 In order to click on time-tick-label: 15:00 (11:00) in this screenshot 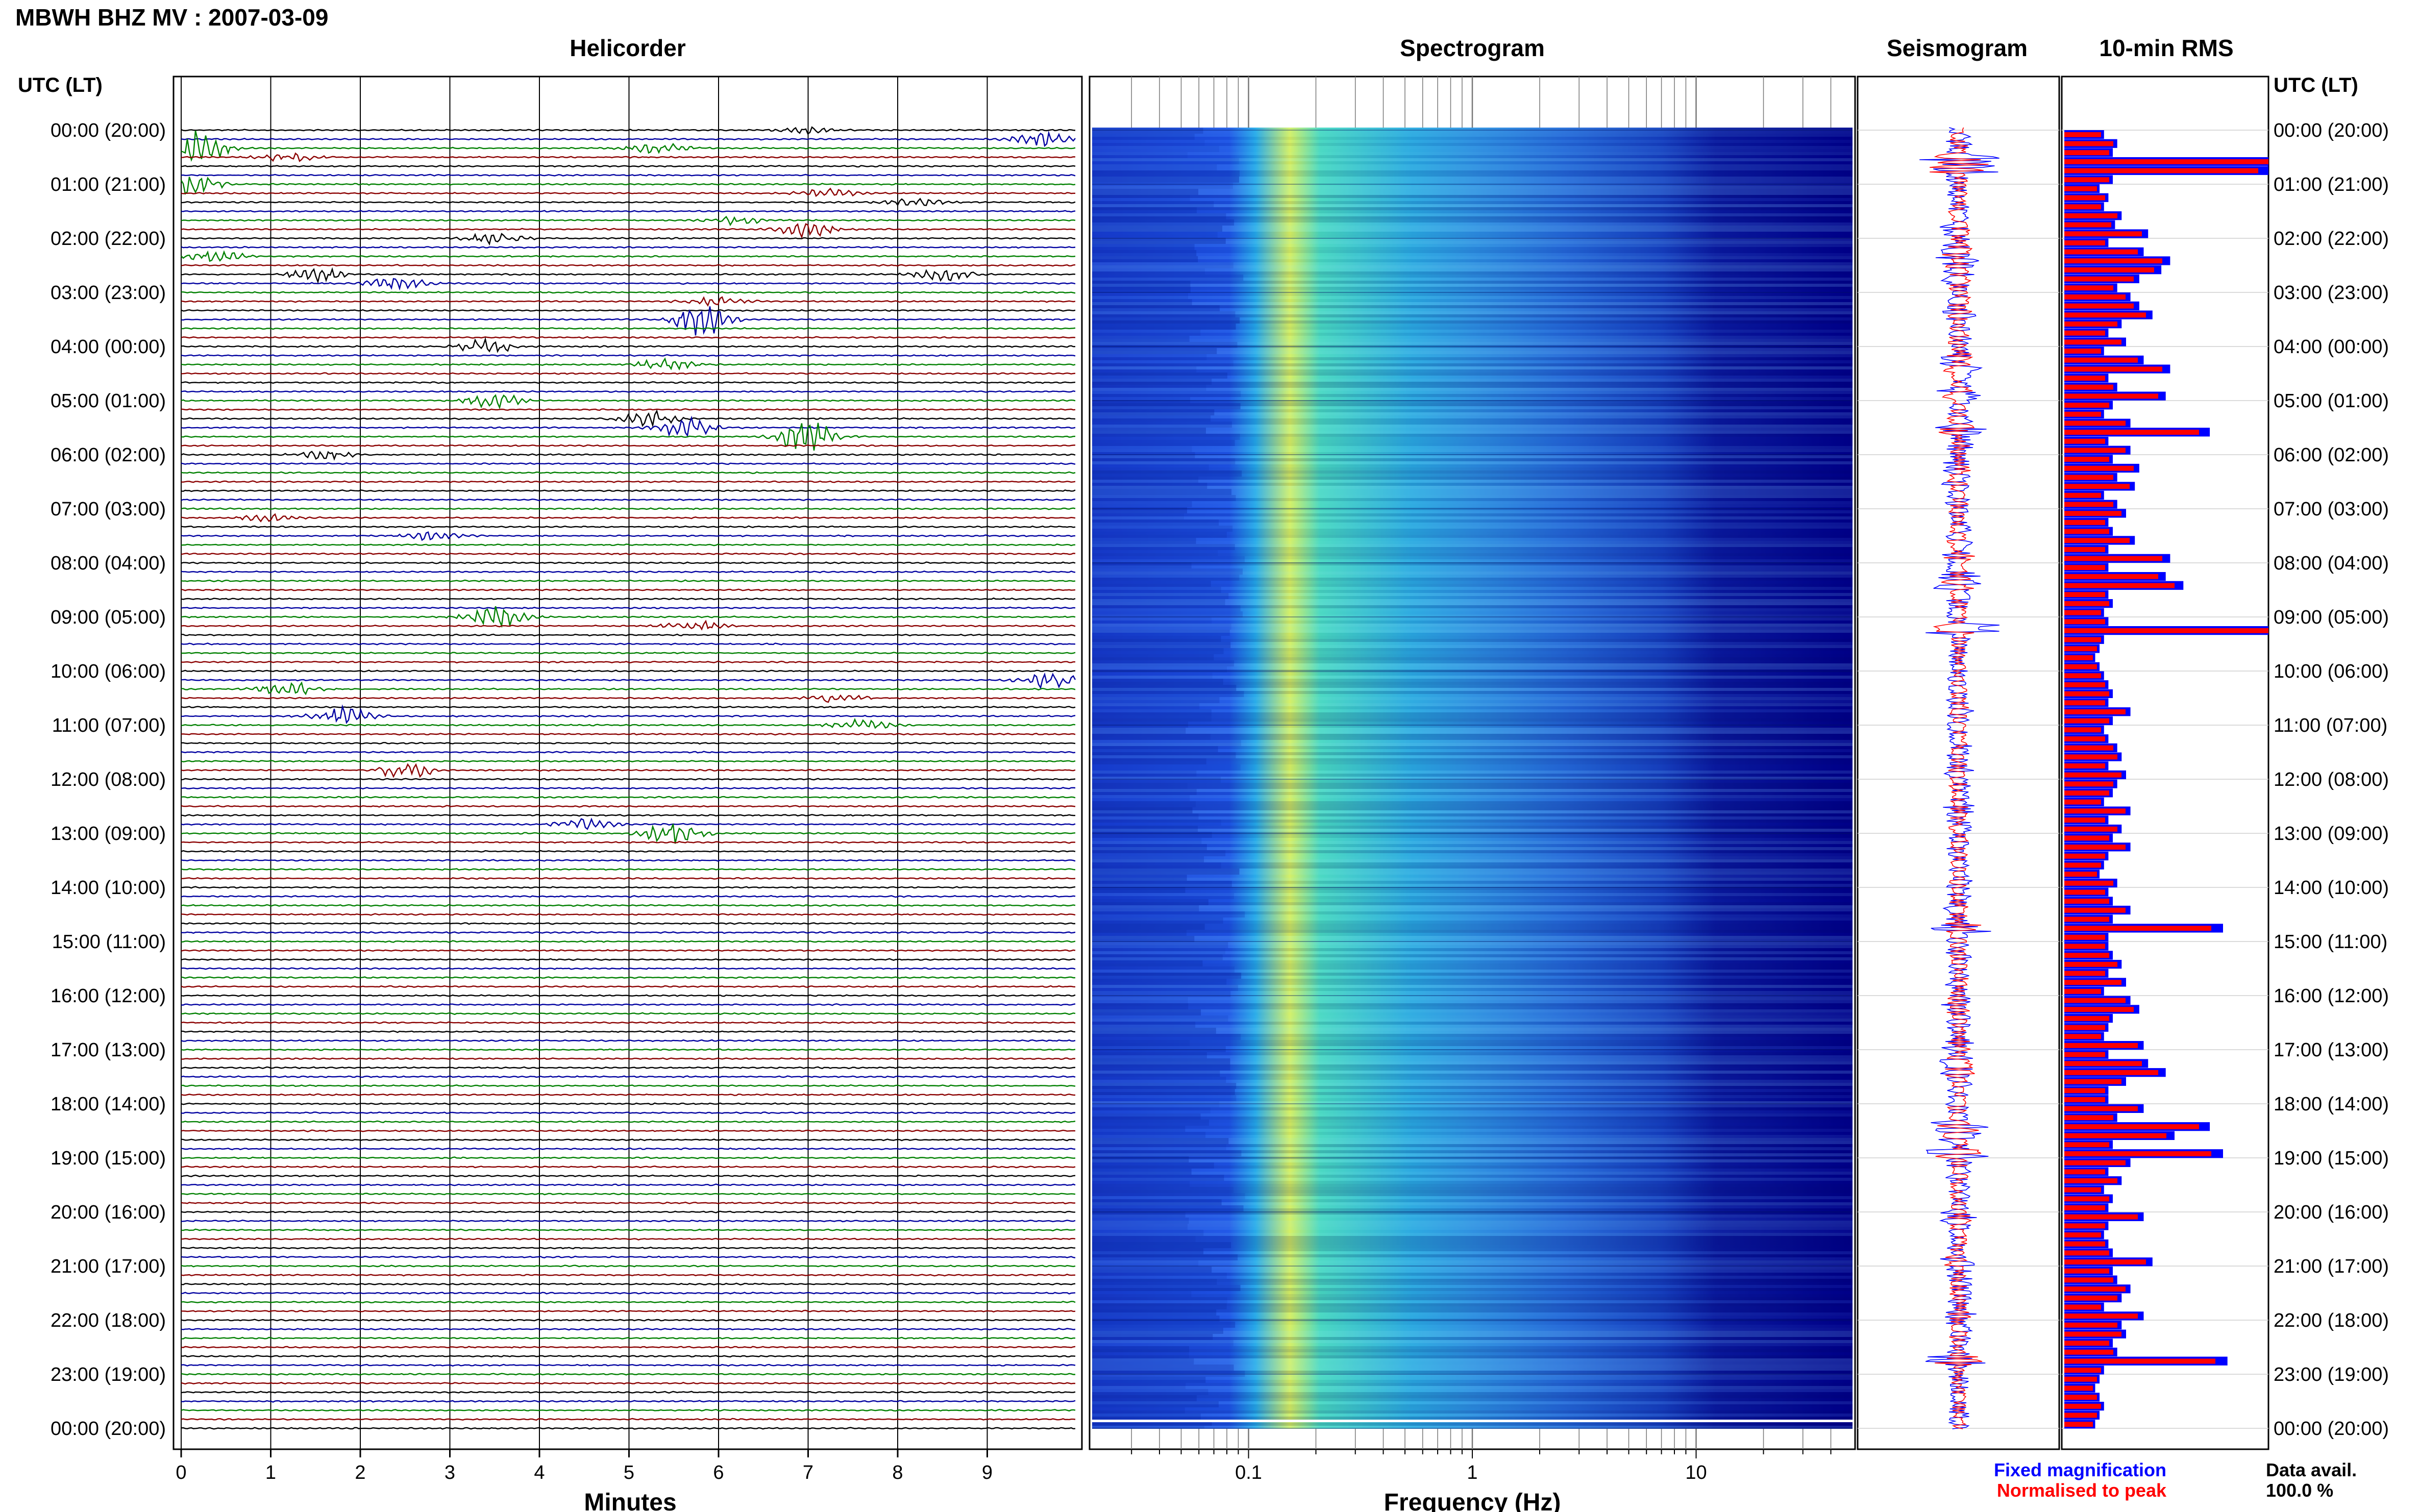, I will do `click(109, 942)`.